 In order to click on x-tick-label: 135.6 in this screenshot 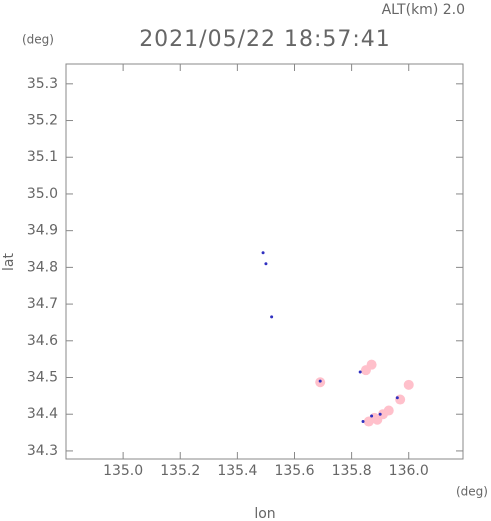, I will do `click(294, 471)`.